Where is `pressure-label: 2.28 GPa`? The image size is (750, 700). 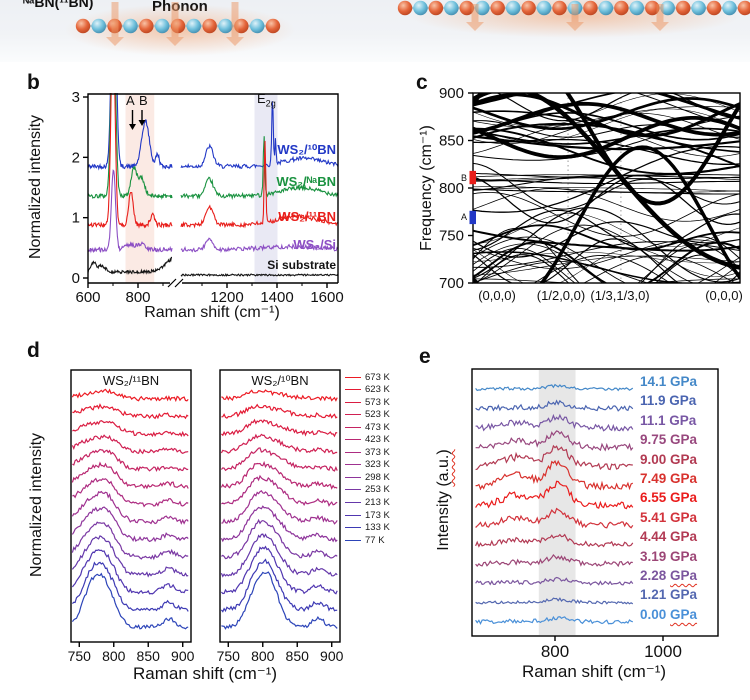
pressure-label: 2.28 GPa is located at coordinates (668, 575).